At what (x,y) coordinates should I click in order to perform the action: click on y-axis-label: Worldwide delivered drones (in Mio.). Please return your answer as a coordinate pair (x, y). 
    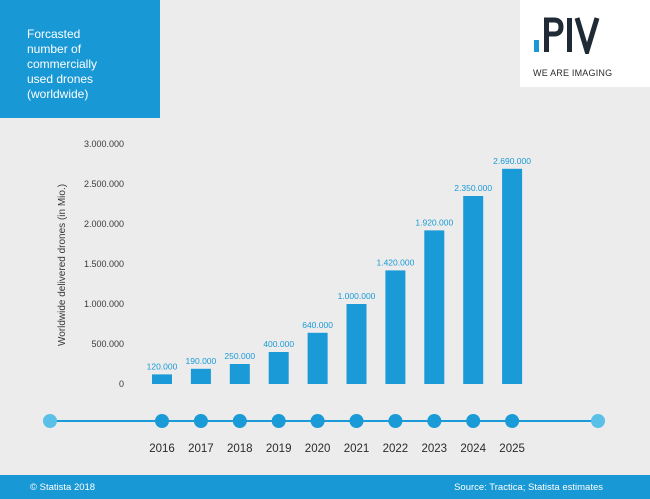
    Looking at the image, I should click on (62, 265).